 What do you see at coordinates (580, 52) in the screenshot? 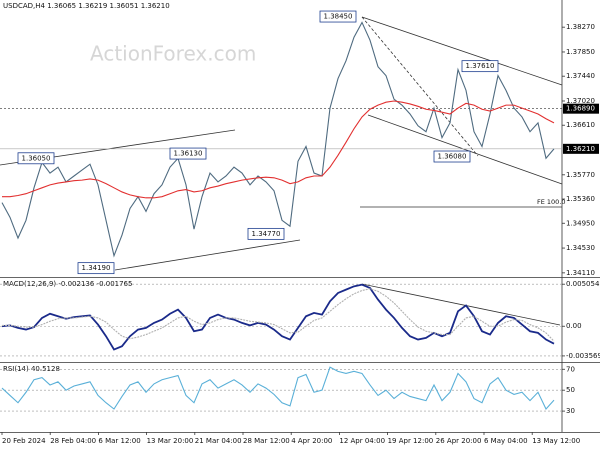
I see `y-tick-label: 1.37850` at bounding box center [580, 52].